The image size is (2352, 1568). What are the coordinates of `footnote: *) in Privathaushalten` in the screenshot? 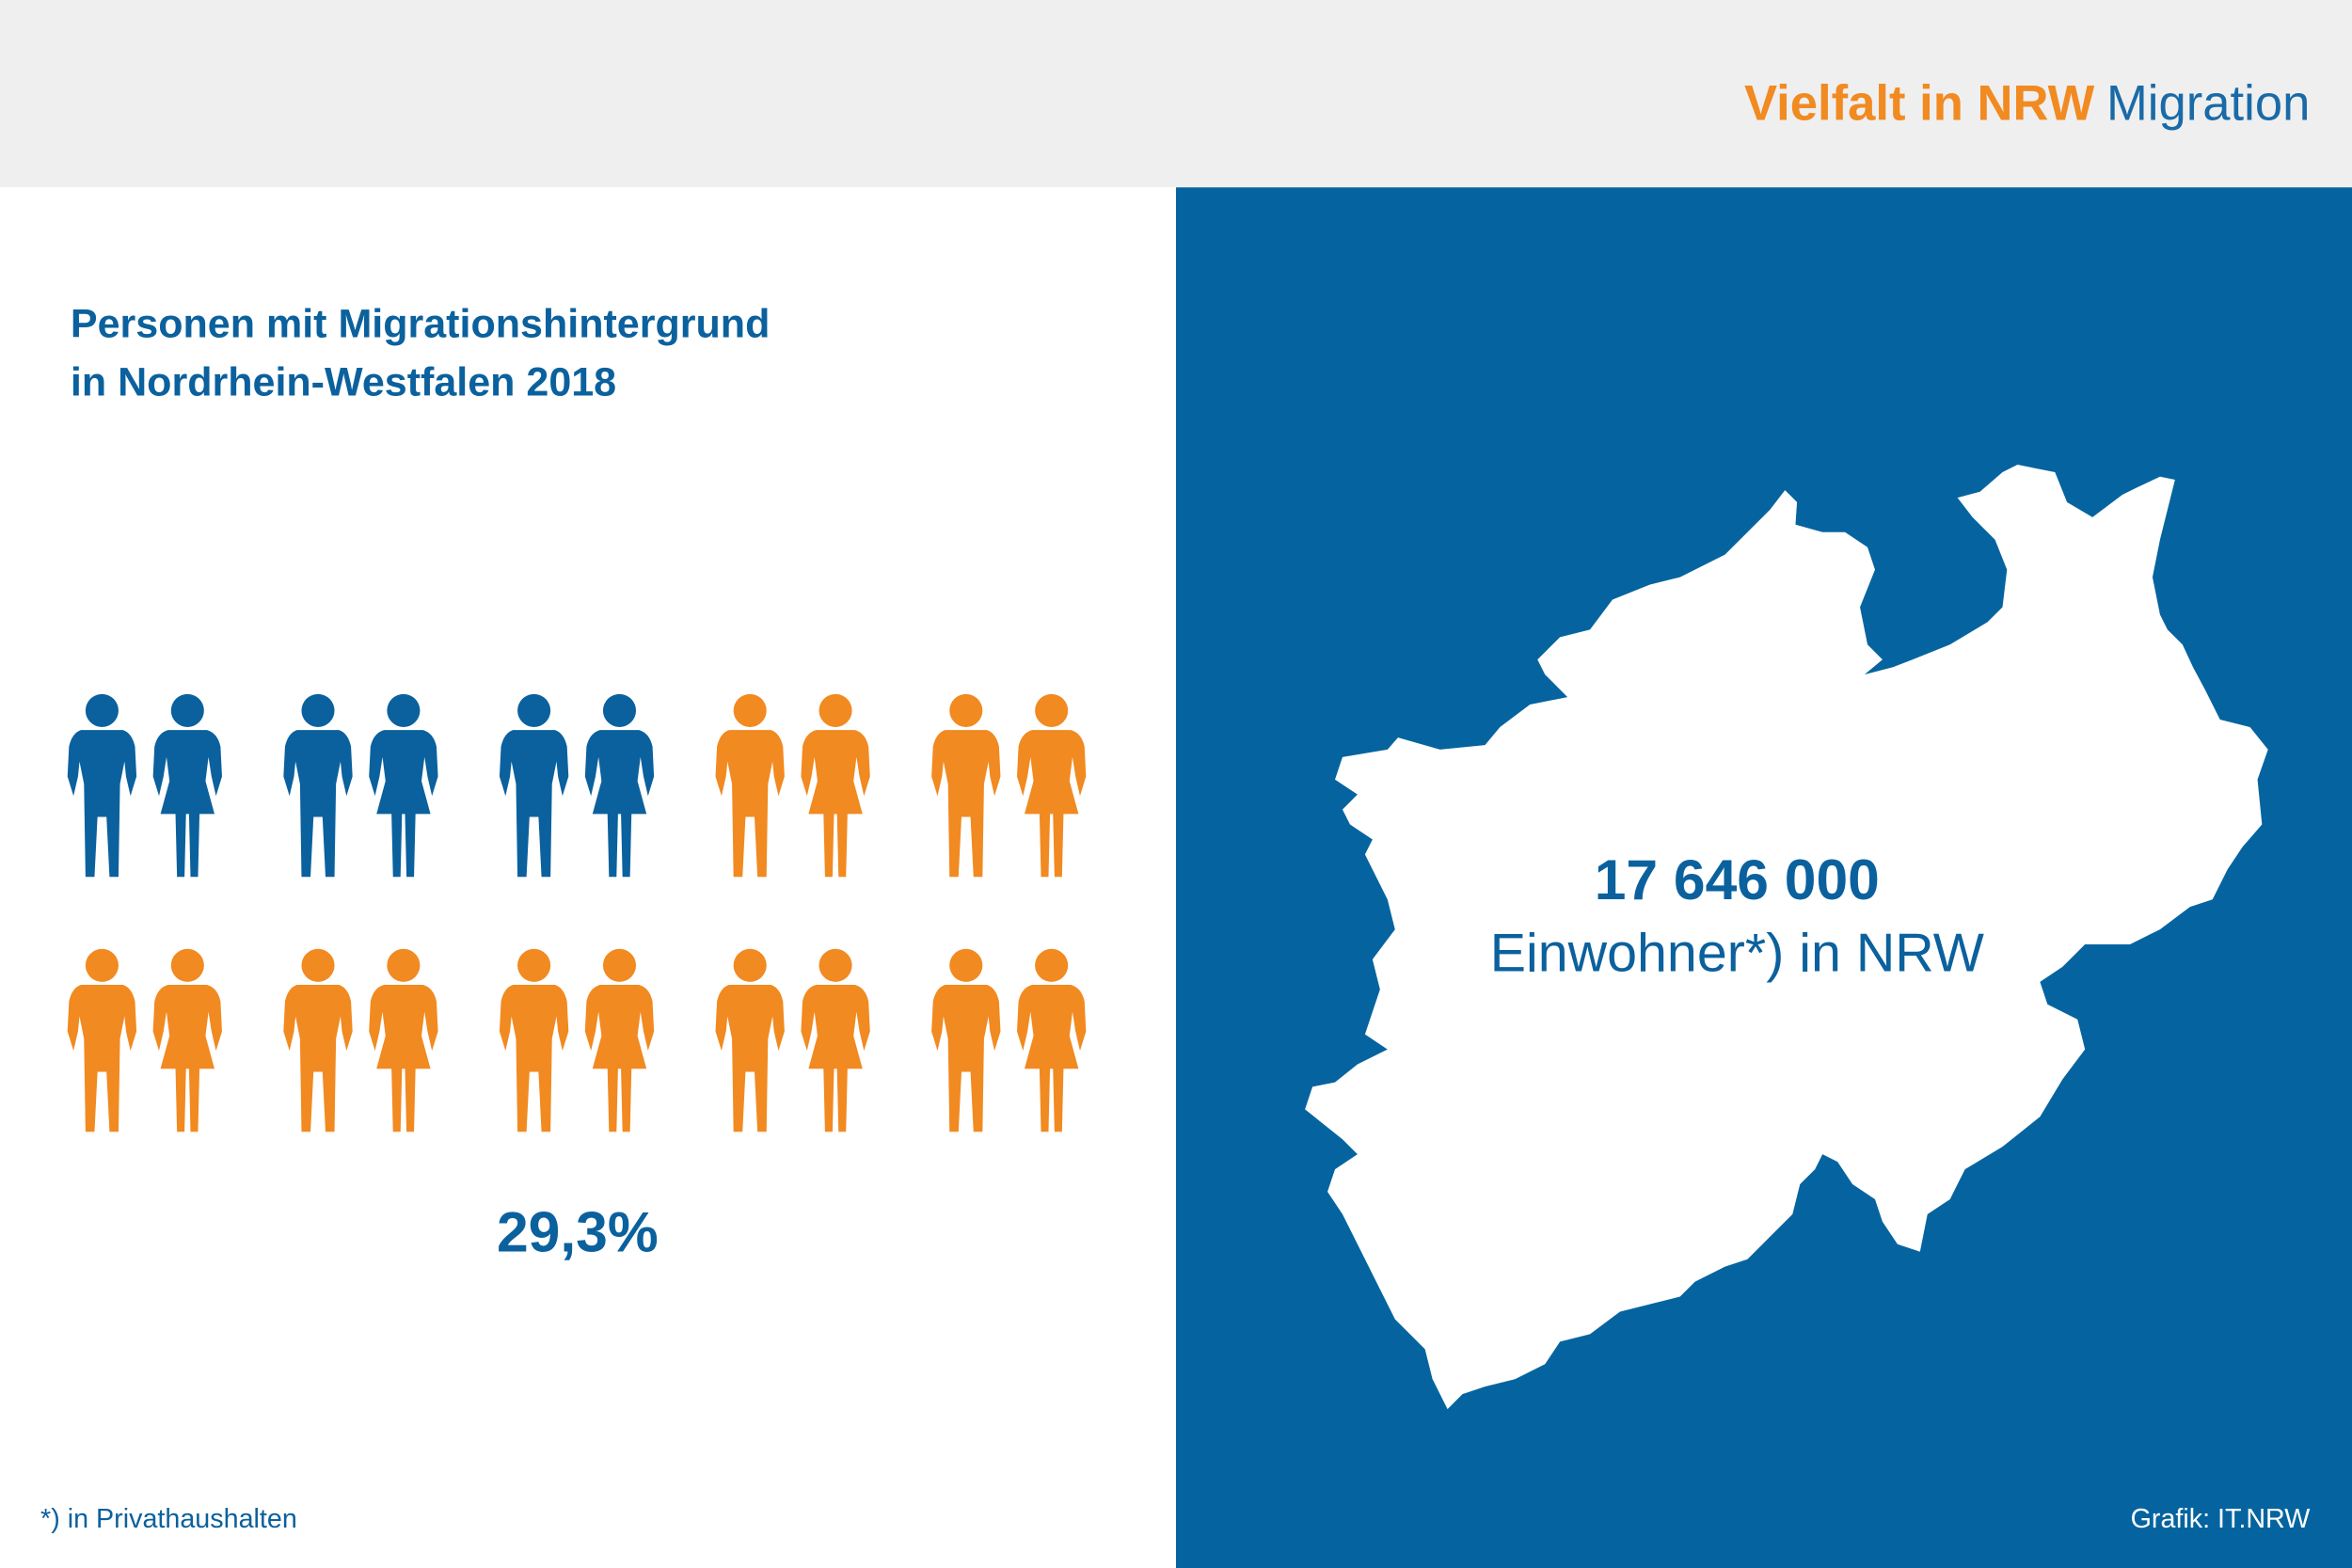 It's located at (168, 1519).